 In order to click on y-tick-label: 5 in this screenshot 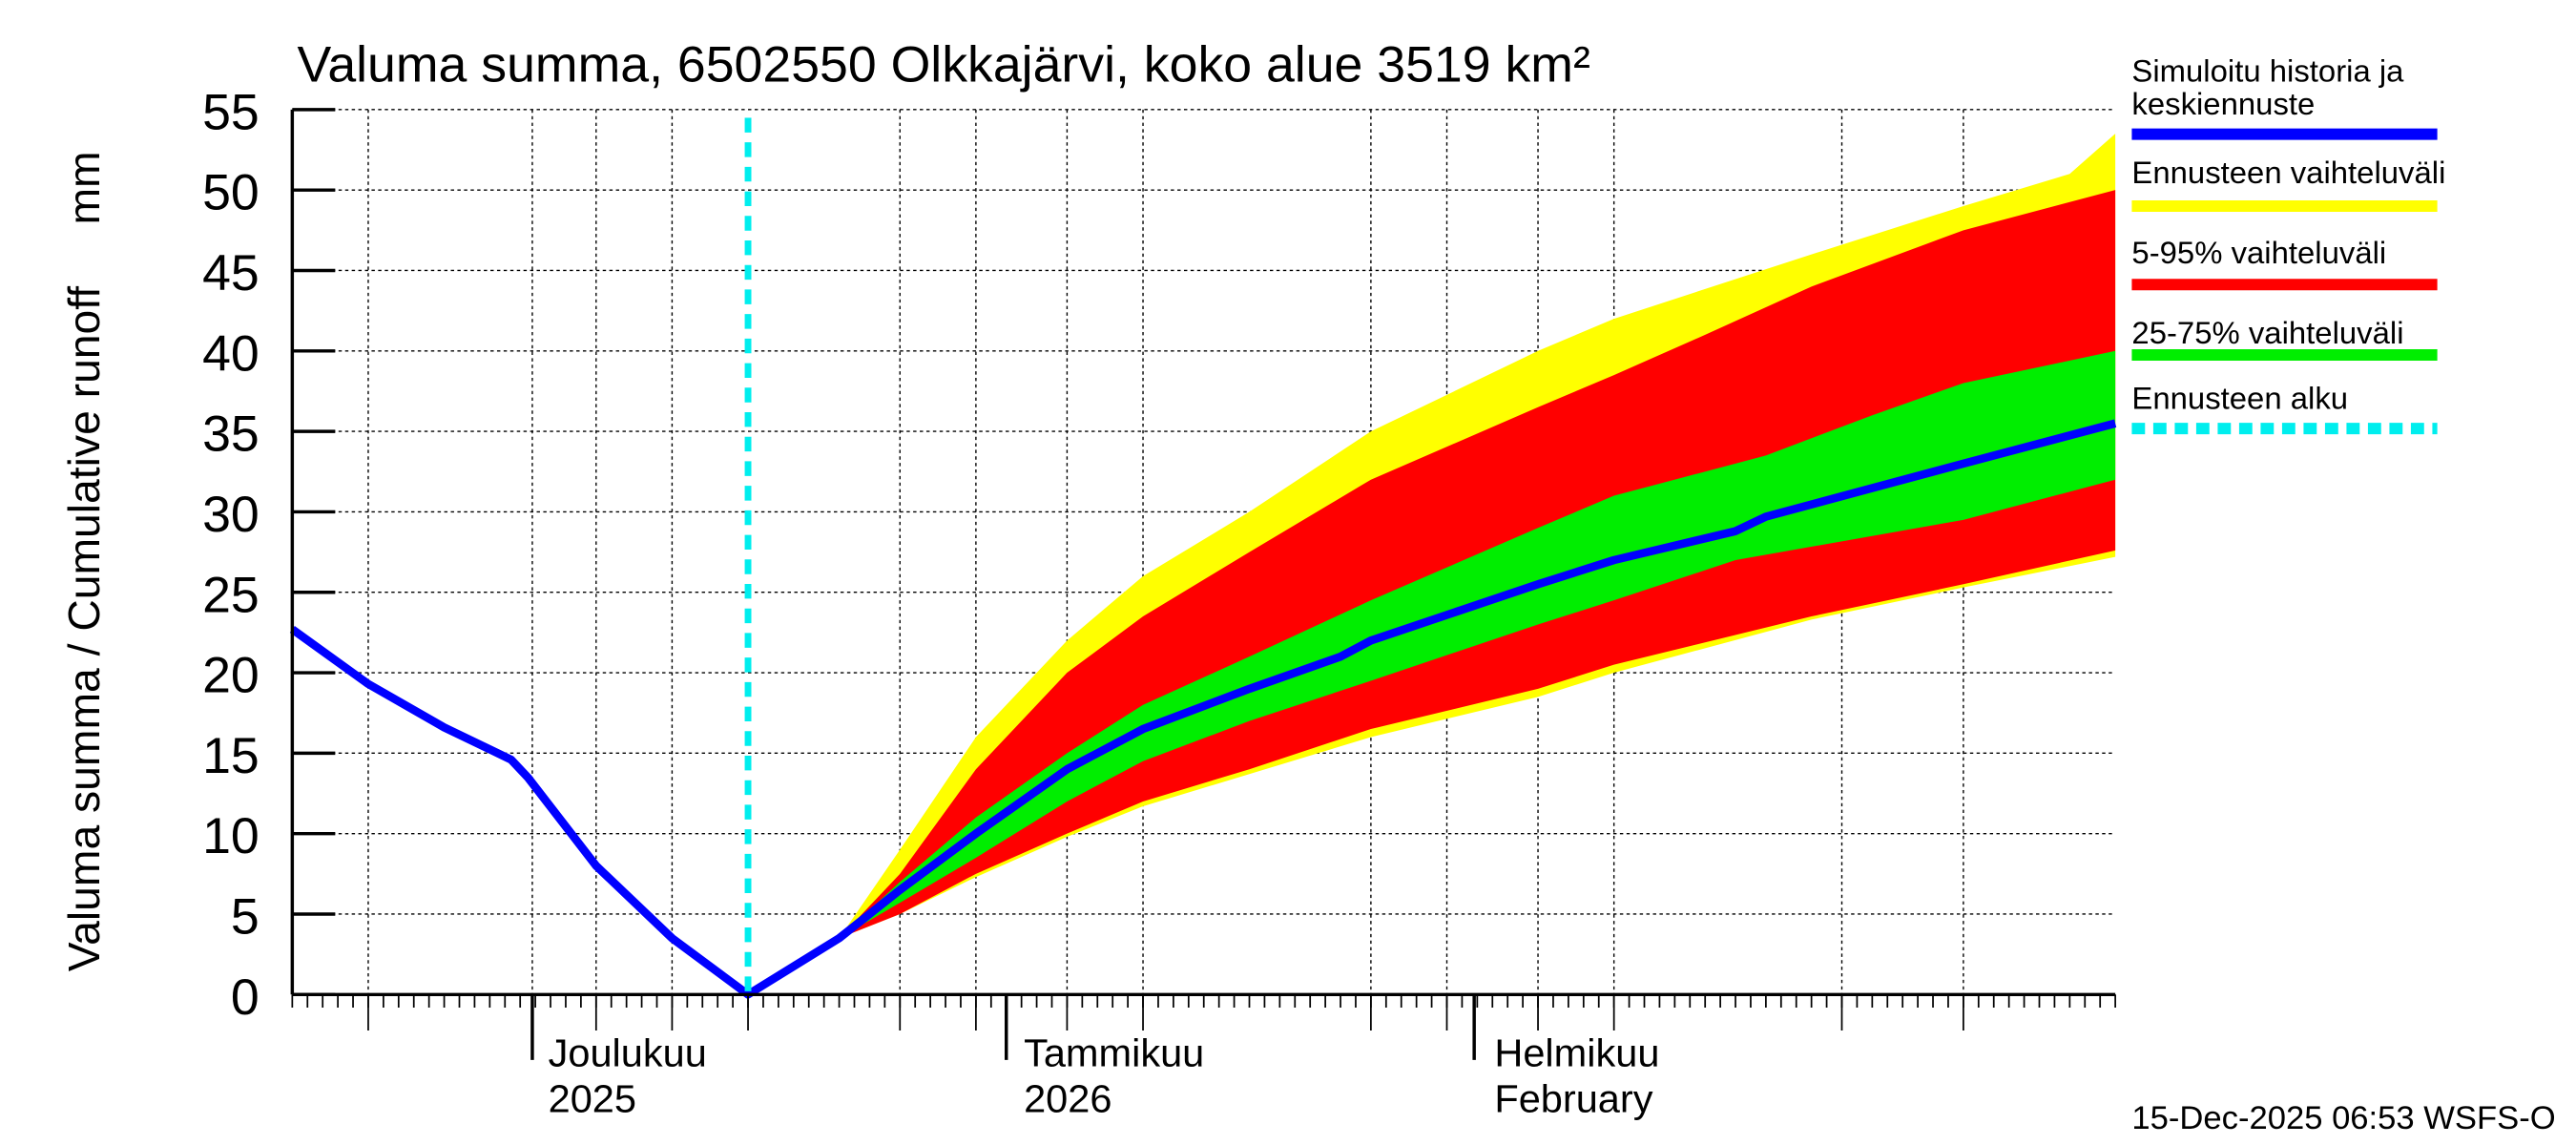, I will do `click(245, 918)`.